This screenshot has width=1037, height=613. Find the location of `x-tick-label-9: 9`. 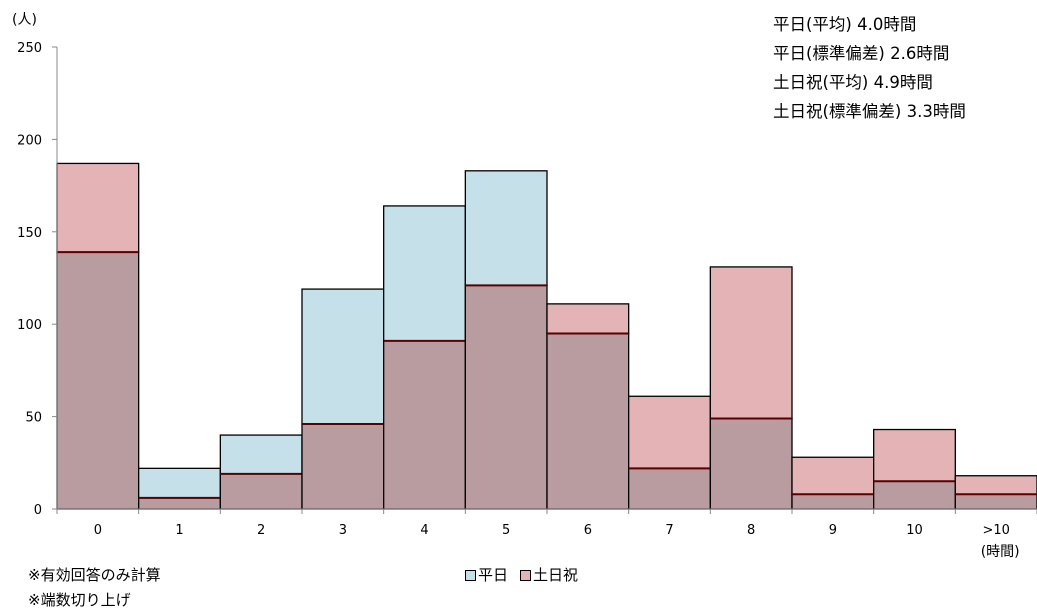

x-tick-label-9: 9 is located at coordinates (833, 530).